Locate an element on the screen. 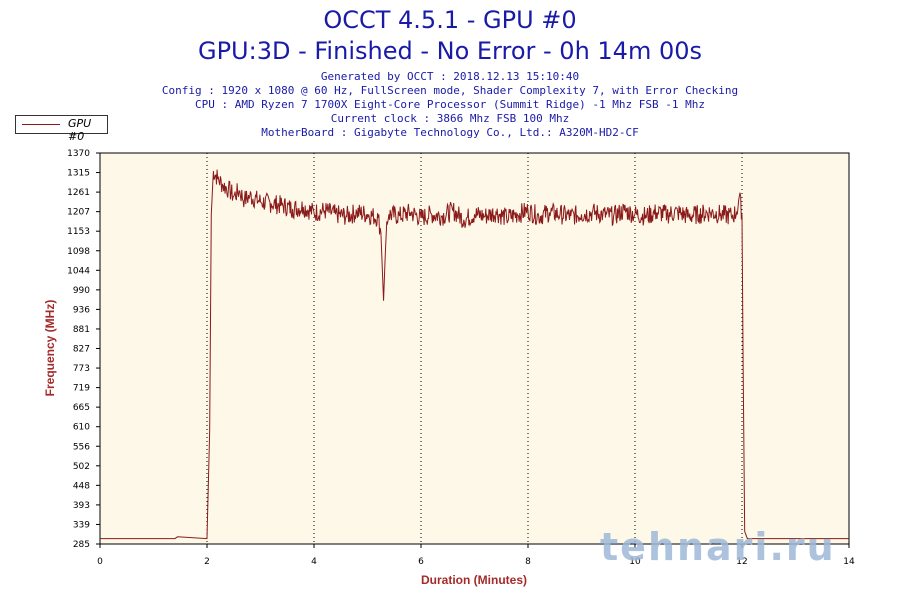 Image resolution: width=900 pixels, height=600 pixels. y-tick-label: 339 is located at coordinates (81, 525).